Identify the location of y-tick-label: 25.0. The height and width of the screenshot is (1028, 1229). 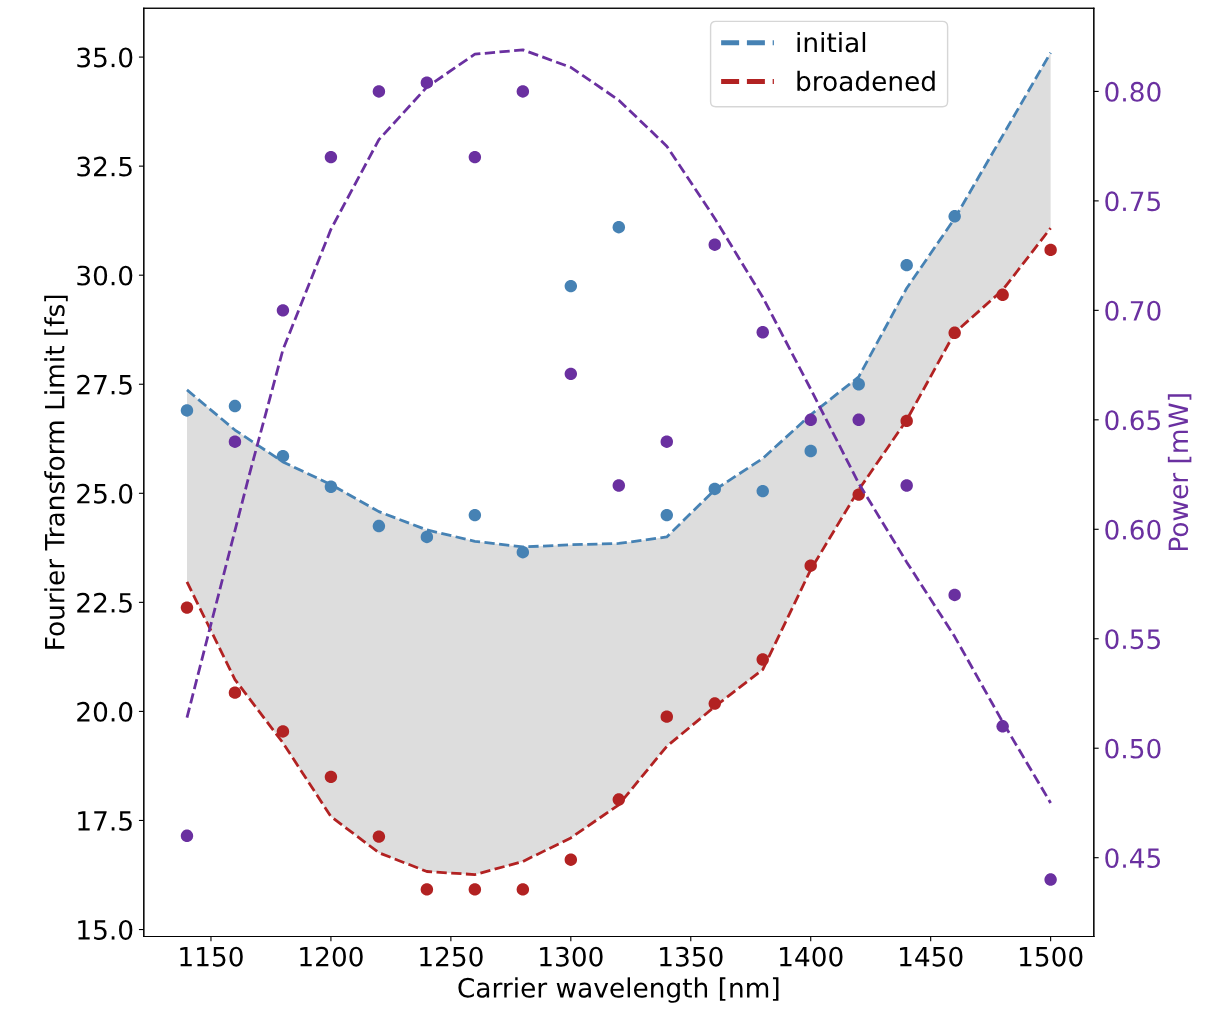
(105, 493).